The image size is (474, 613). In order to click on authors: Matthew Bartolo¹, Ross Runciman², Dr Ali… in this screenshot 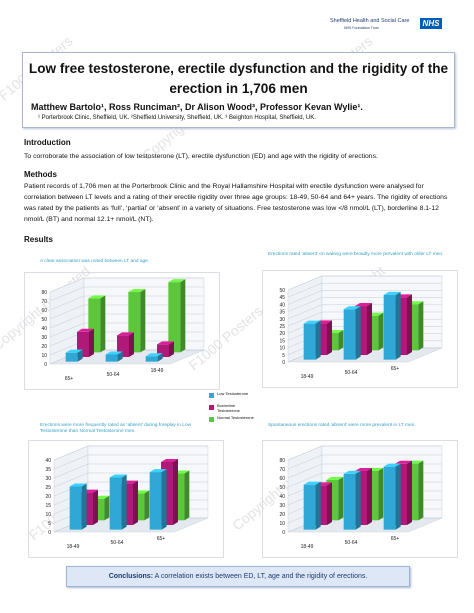, I will do `click(197, 107)`.